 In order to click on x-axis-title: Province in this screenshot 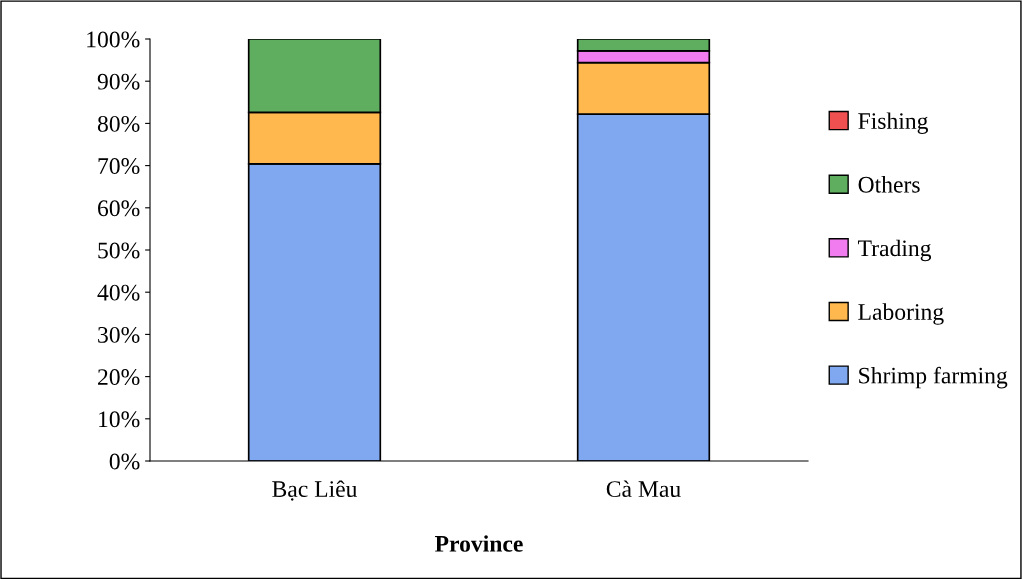, I will do `click(479, 543)`.